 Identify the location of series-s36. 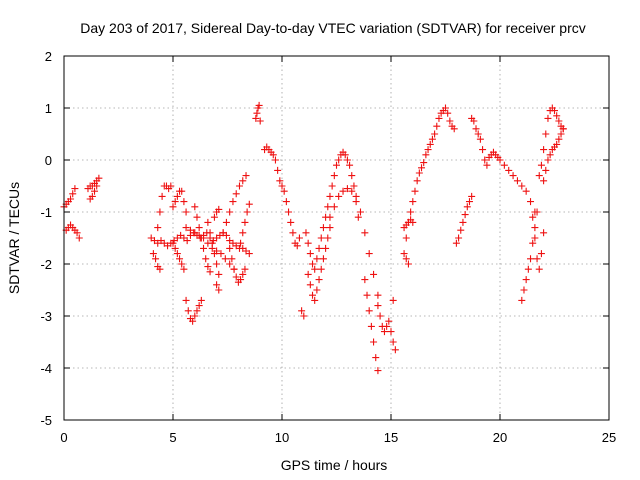
(553, 155).